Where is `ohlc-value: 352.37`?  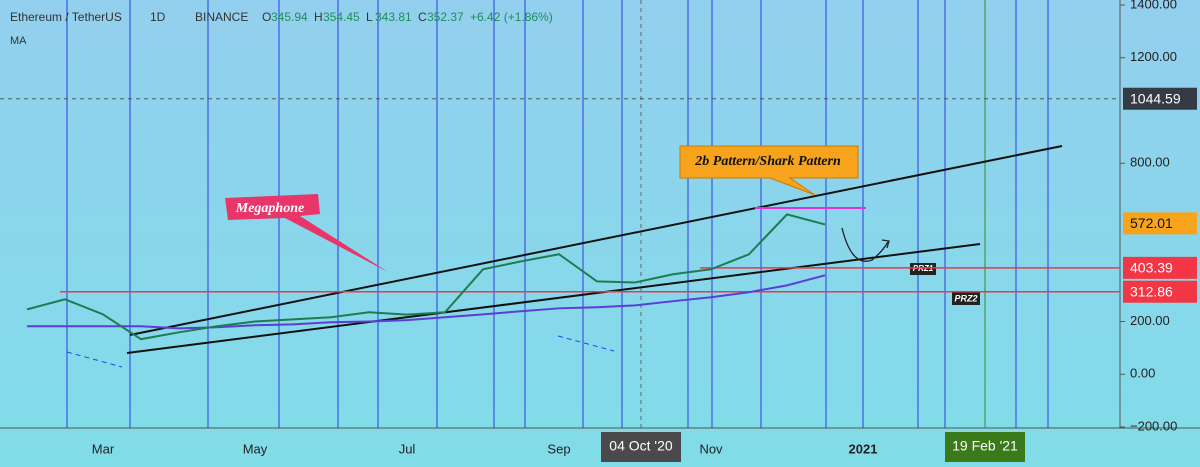 ohlc-value: 352.37 is located at coordinates (445, 17).